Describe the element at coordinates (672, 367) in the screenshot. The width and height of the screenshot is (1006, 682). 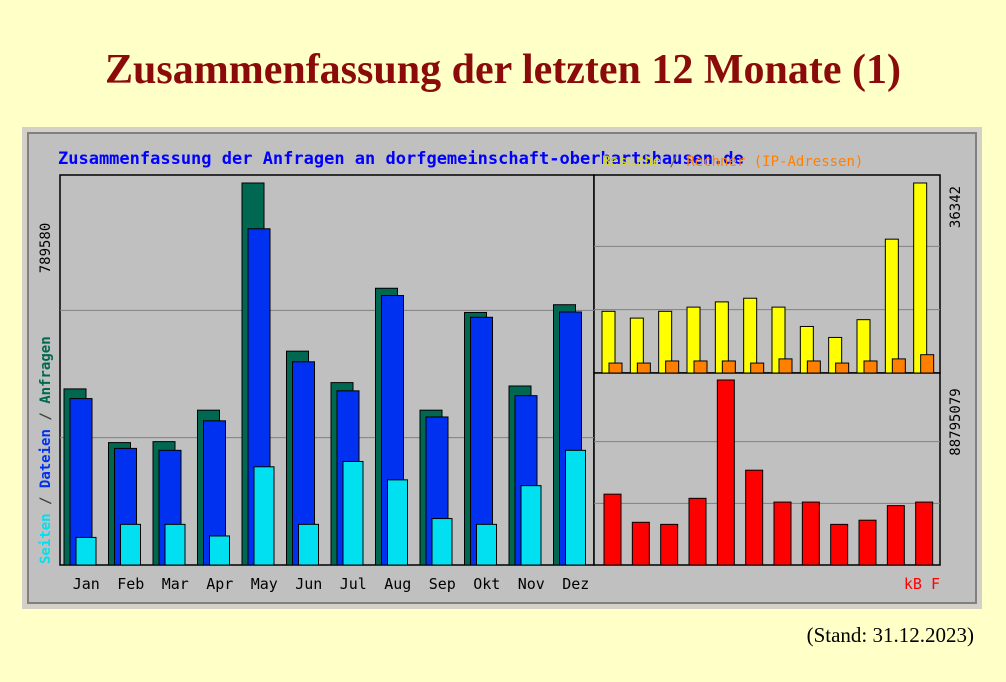
I see `bar-rechner-mar` at that location.